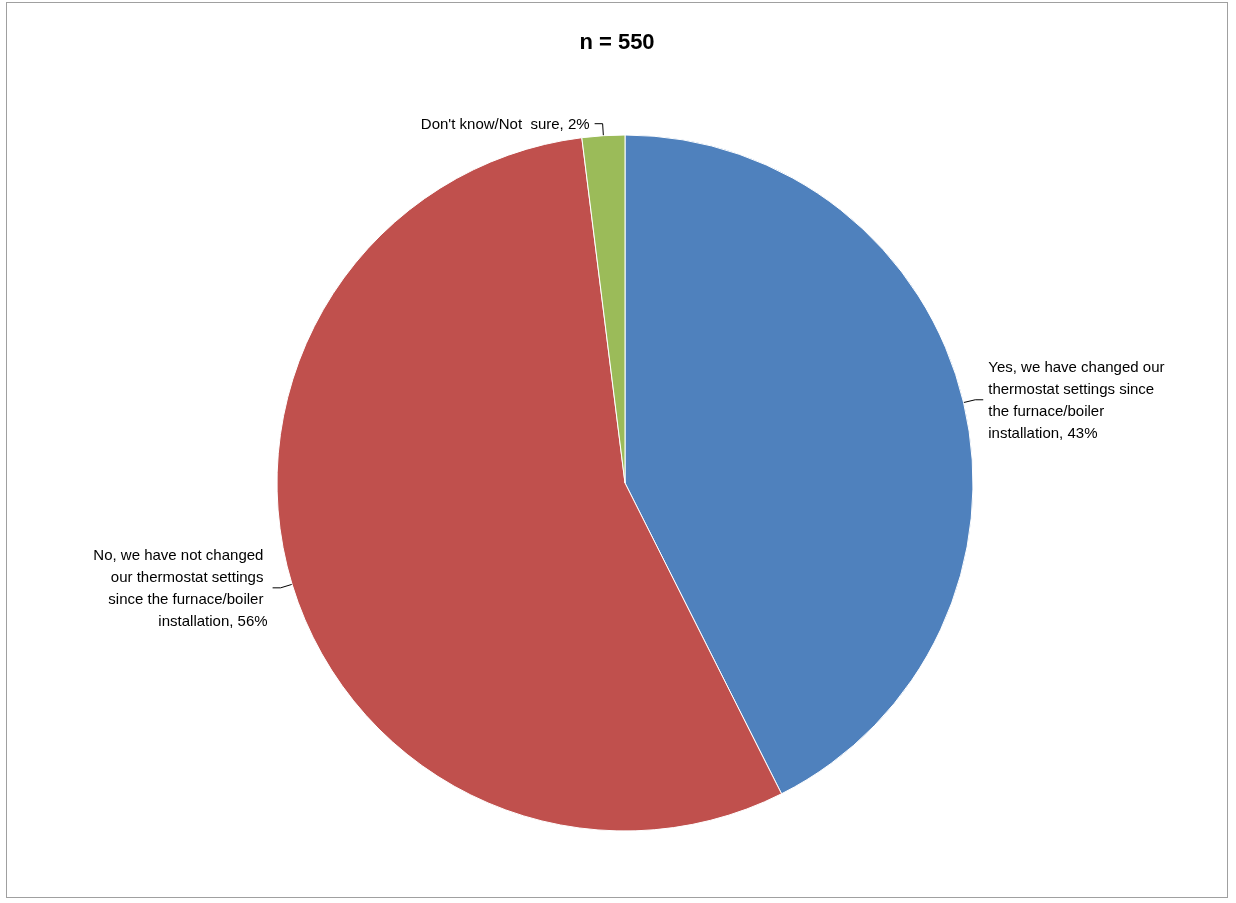 The height and width of the screenshot is (903, 1236). Describe the element at coordinates (1078, 400) in the screenshot. I see `slice-label: Yes, we have changed our thermostat settings since the furnace/boiler installation, 43%` at that location.